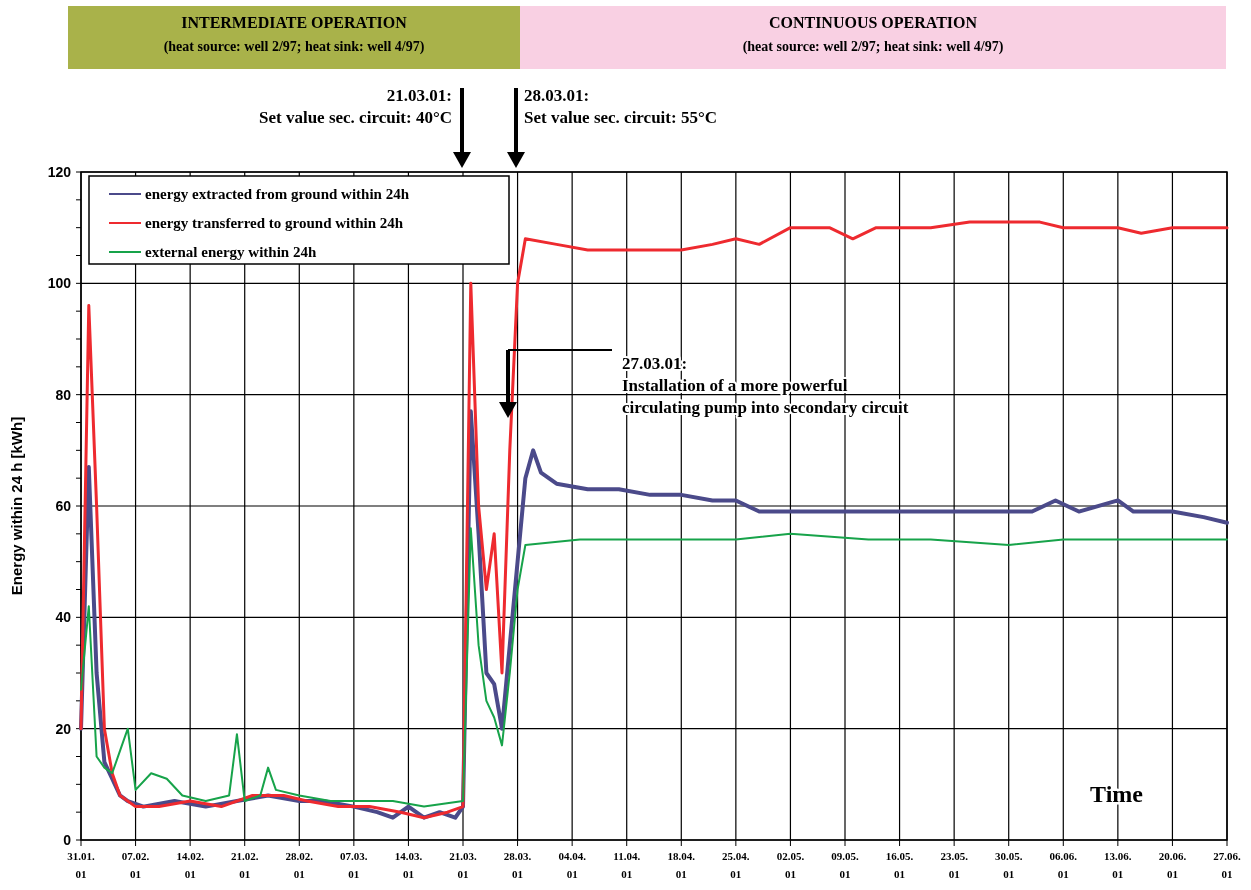 The height and width of the screenshot is (890, 1251). I want to click on x-tick-label: 06.06. 01, so click(1063, 865).